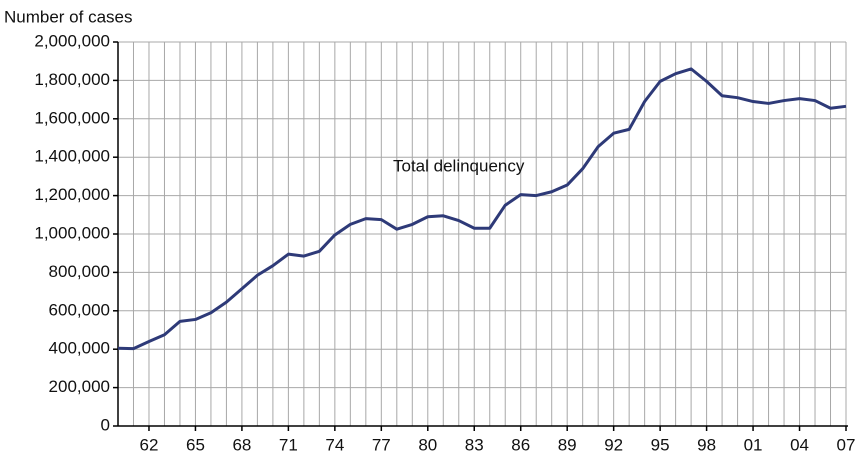 The width and height of the screenshot is (868, 457). What do you see at coordinates (79, 348) in the screenshot?
I see `y-tick-label: 400,000` at bounding box center [79, 348].